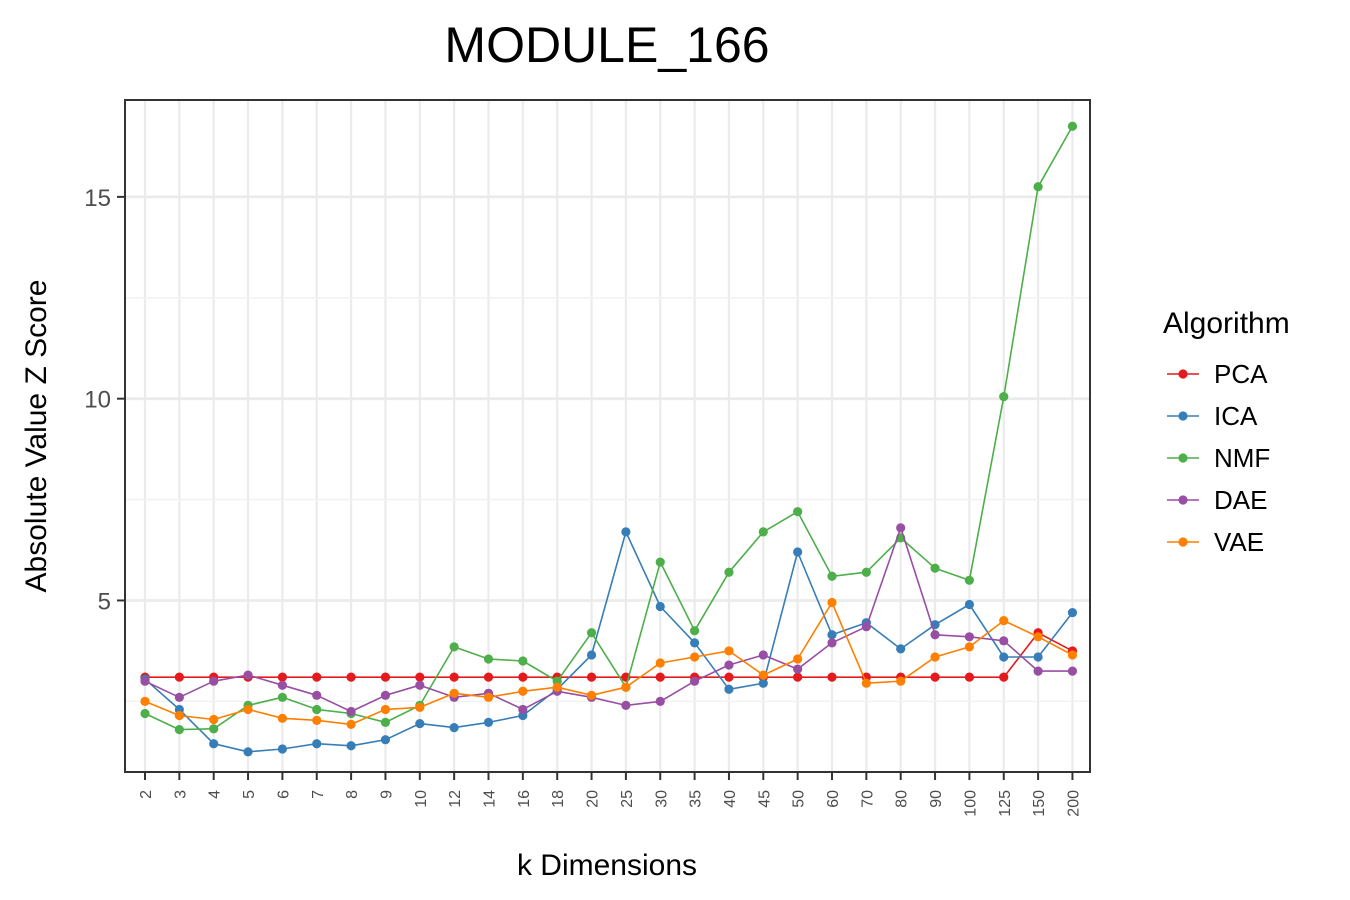 This screenshot has height=900, width=1350. What do you see at coordinates (730, 799) in the screenshot?
I see `x-tick-label: 40` at bounding box center [730, 799].